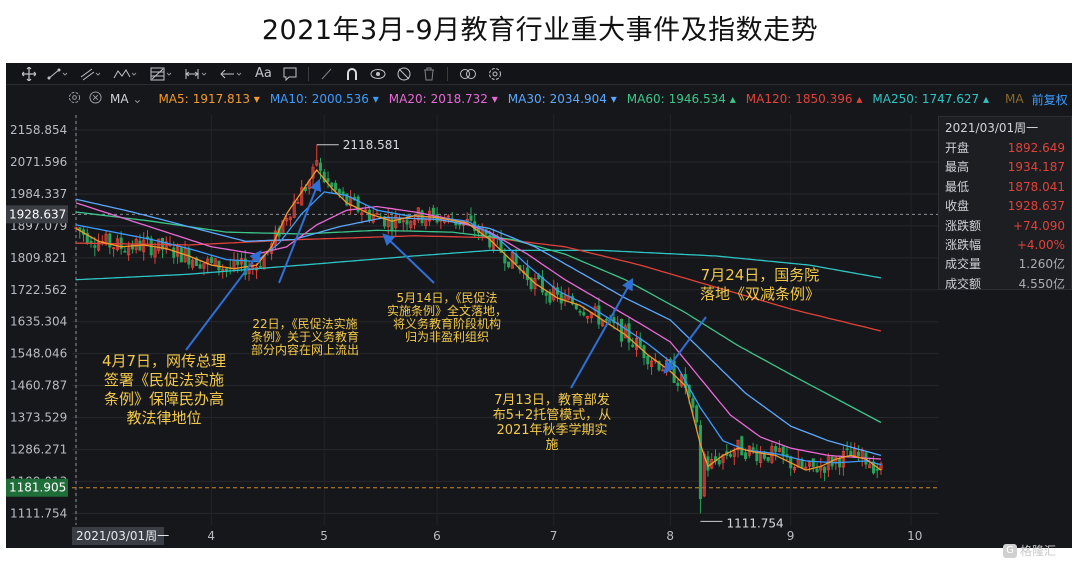  What do you see at coordinates (263, 73) in the screenshot?
I see `text-tool: Aa` at bounding box center [263, 73].